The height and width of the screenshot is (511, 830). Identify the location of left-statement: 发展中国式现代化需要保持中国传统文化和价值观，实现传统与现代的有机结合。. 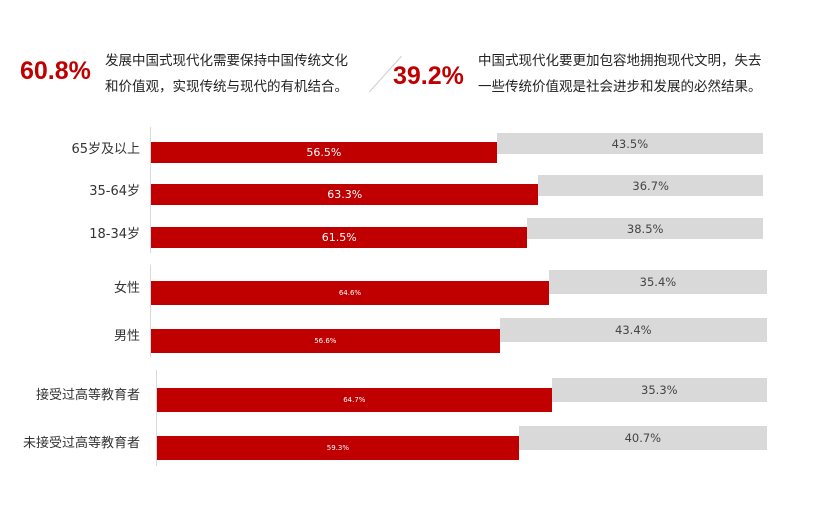
(226, 74).